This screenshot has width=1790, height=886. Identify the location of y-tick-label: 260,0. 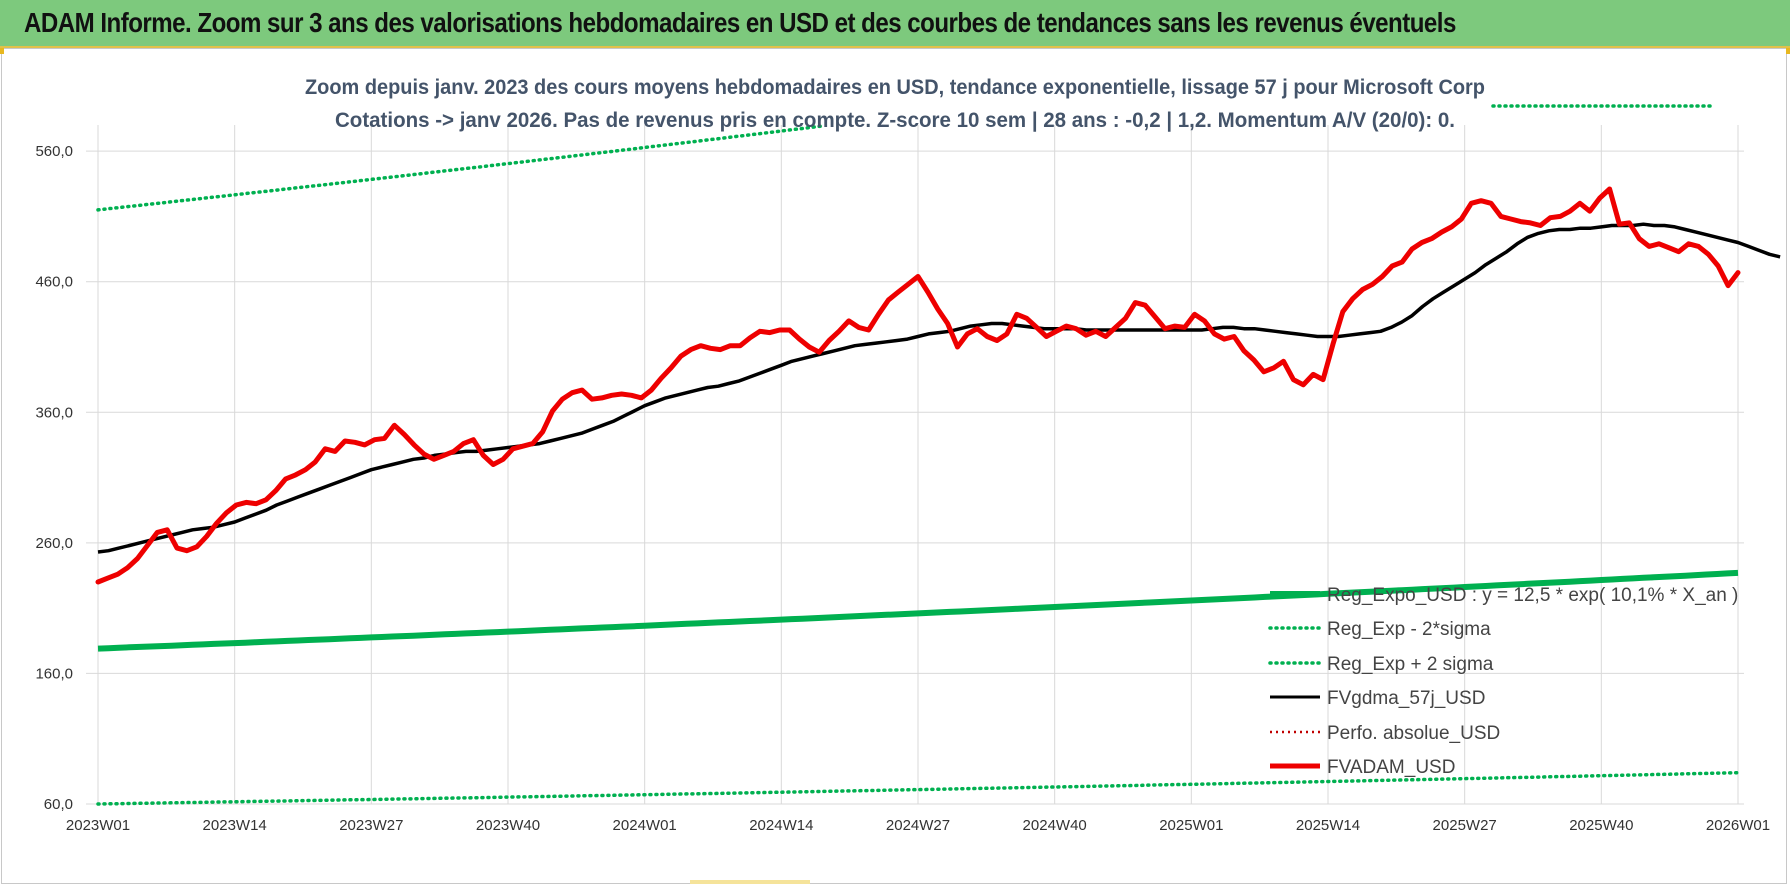
(54, 543).